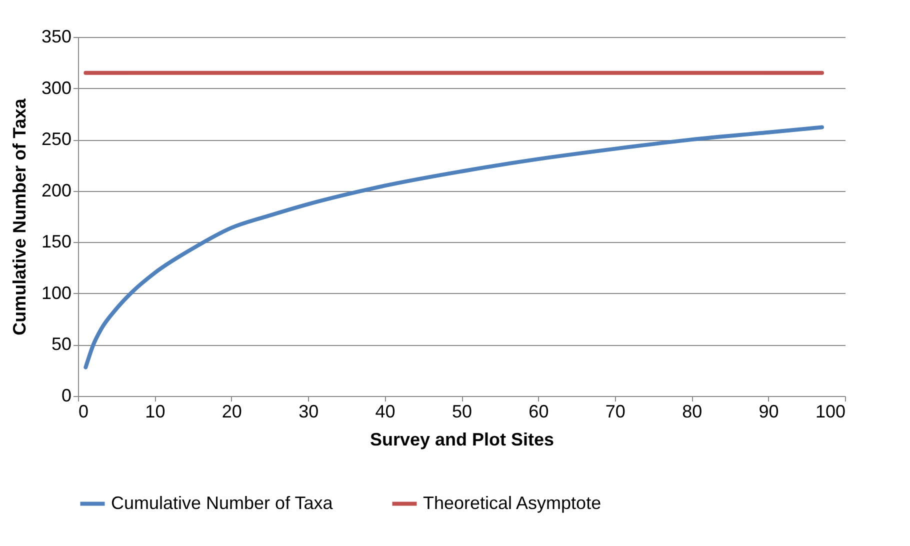  Describe the element at coordinates (61, 344) in the screenshot. I see `y-tick-label: 50` at that location.